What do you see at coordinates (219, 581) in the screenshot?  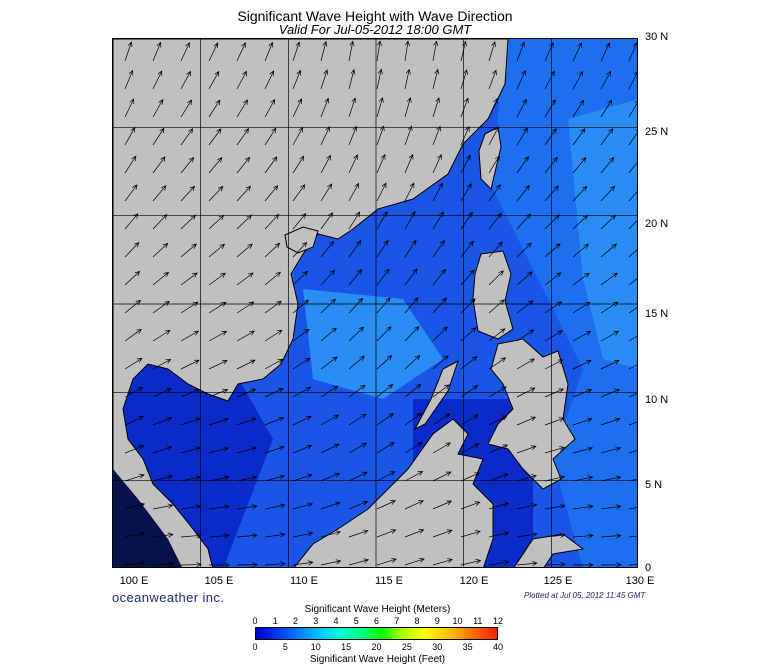 I see `lon-label: 105 E` at bounding box center [219, 581].